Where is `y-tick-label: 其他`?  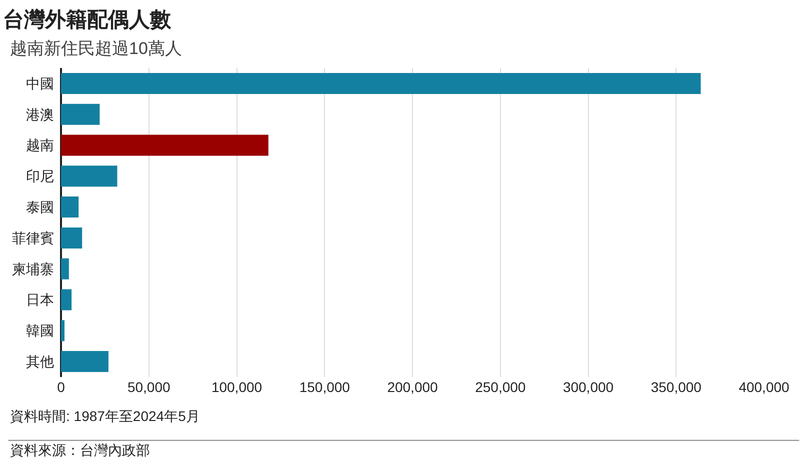
y-tick-label: 其他 is located at coordinates (40, 361).